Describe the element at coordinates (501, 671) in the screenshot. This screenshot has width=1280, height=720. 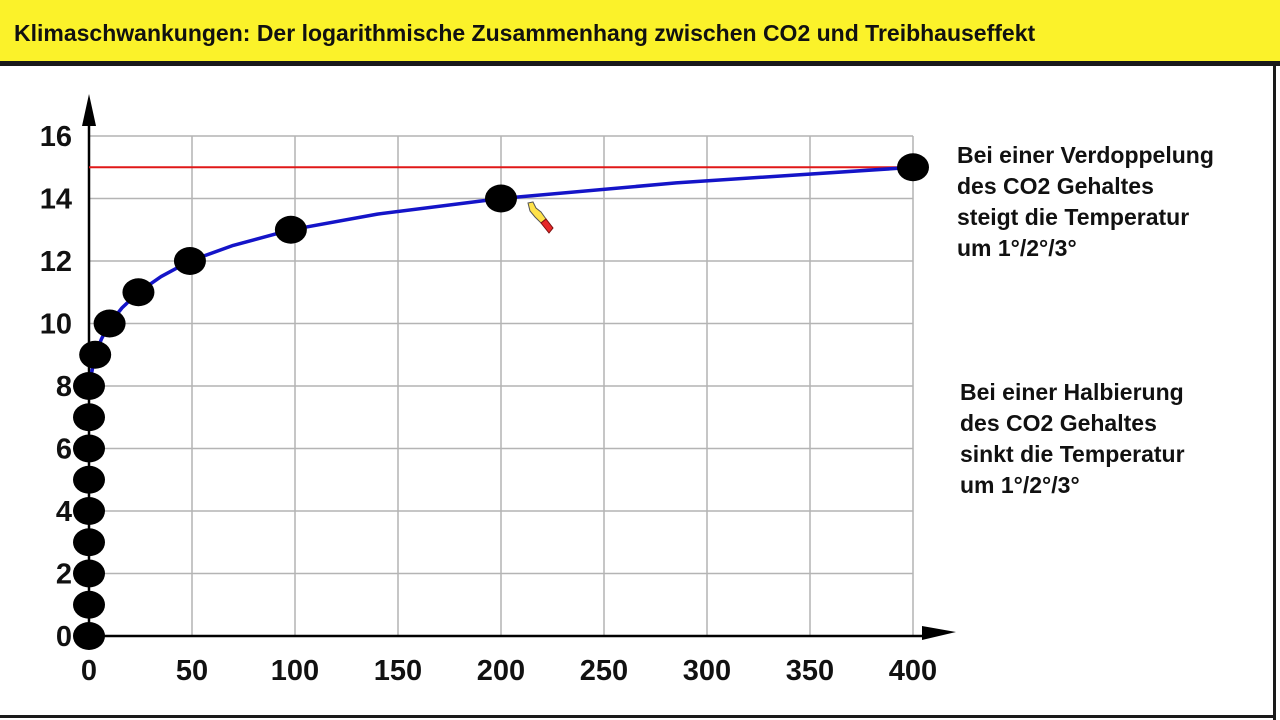
I see `x-tick-label-200: 200` at that location.